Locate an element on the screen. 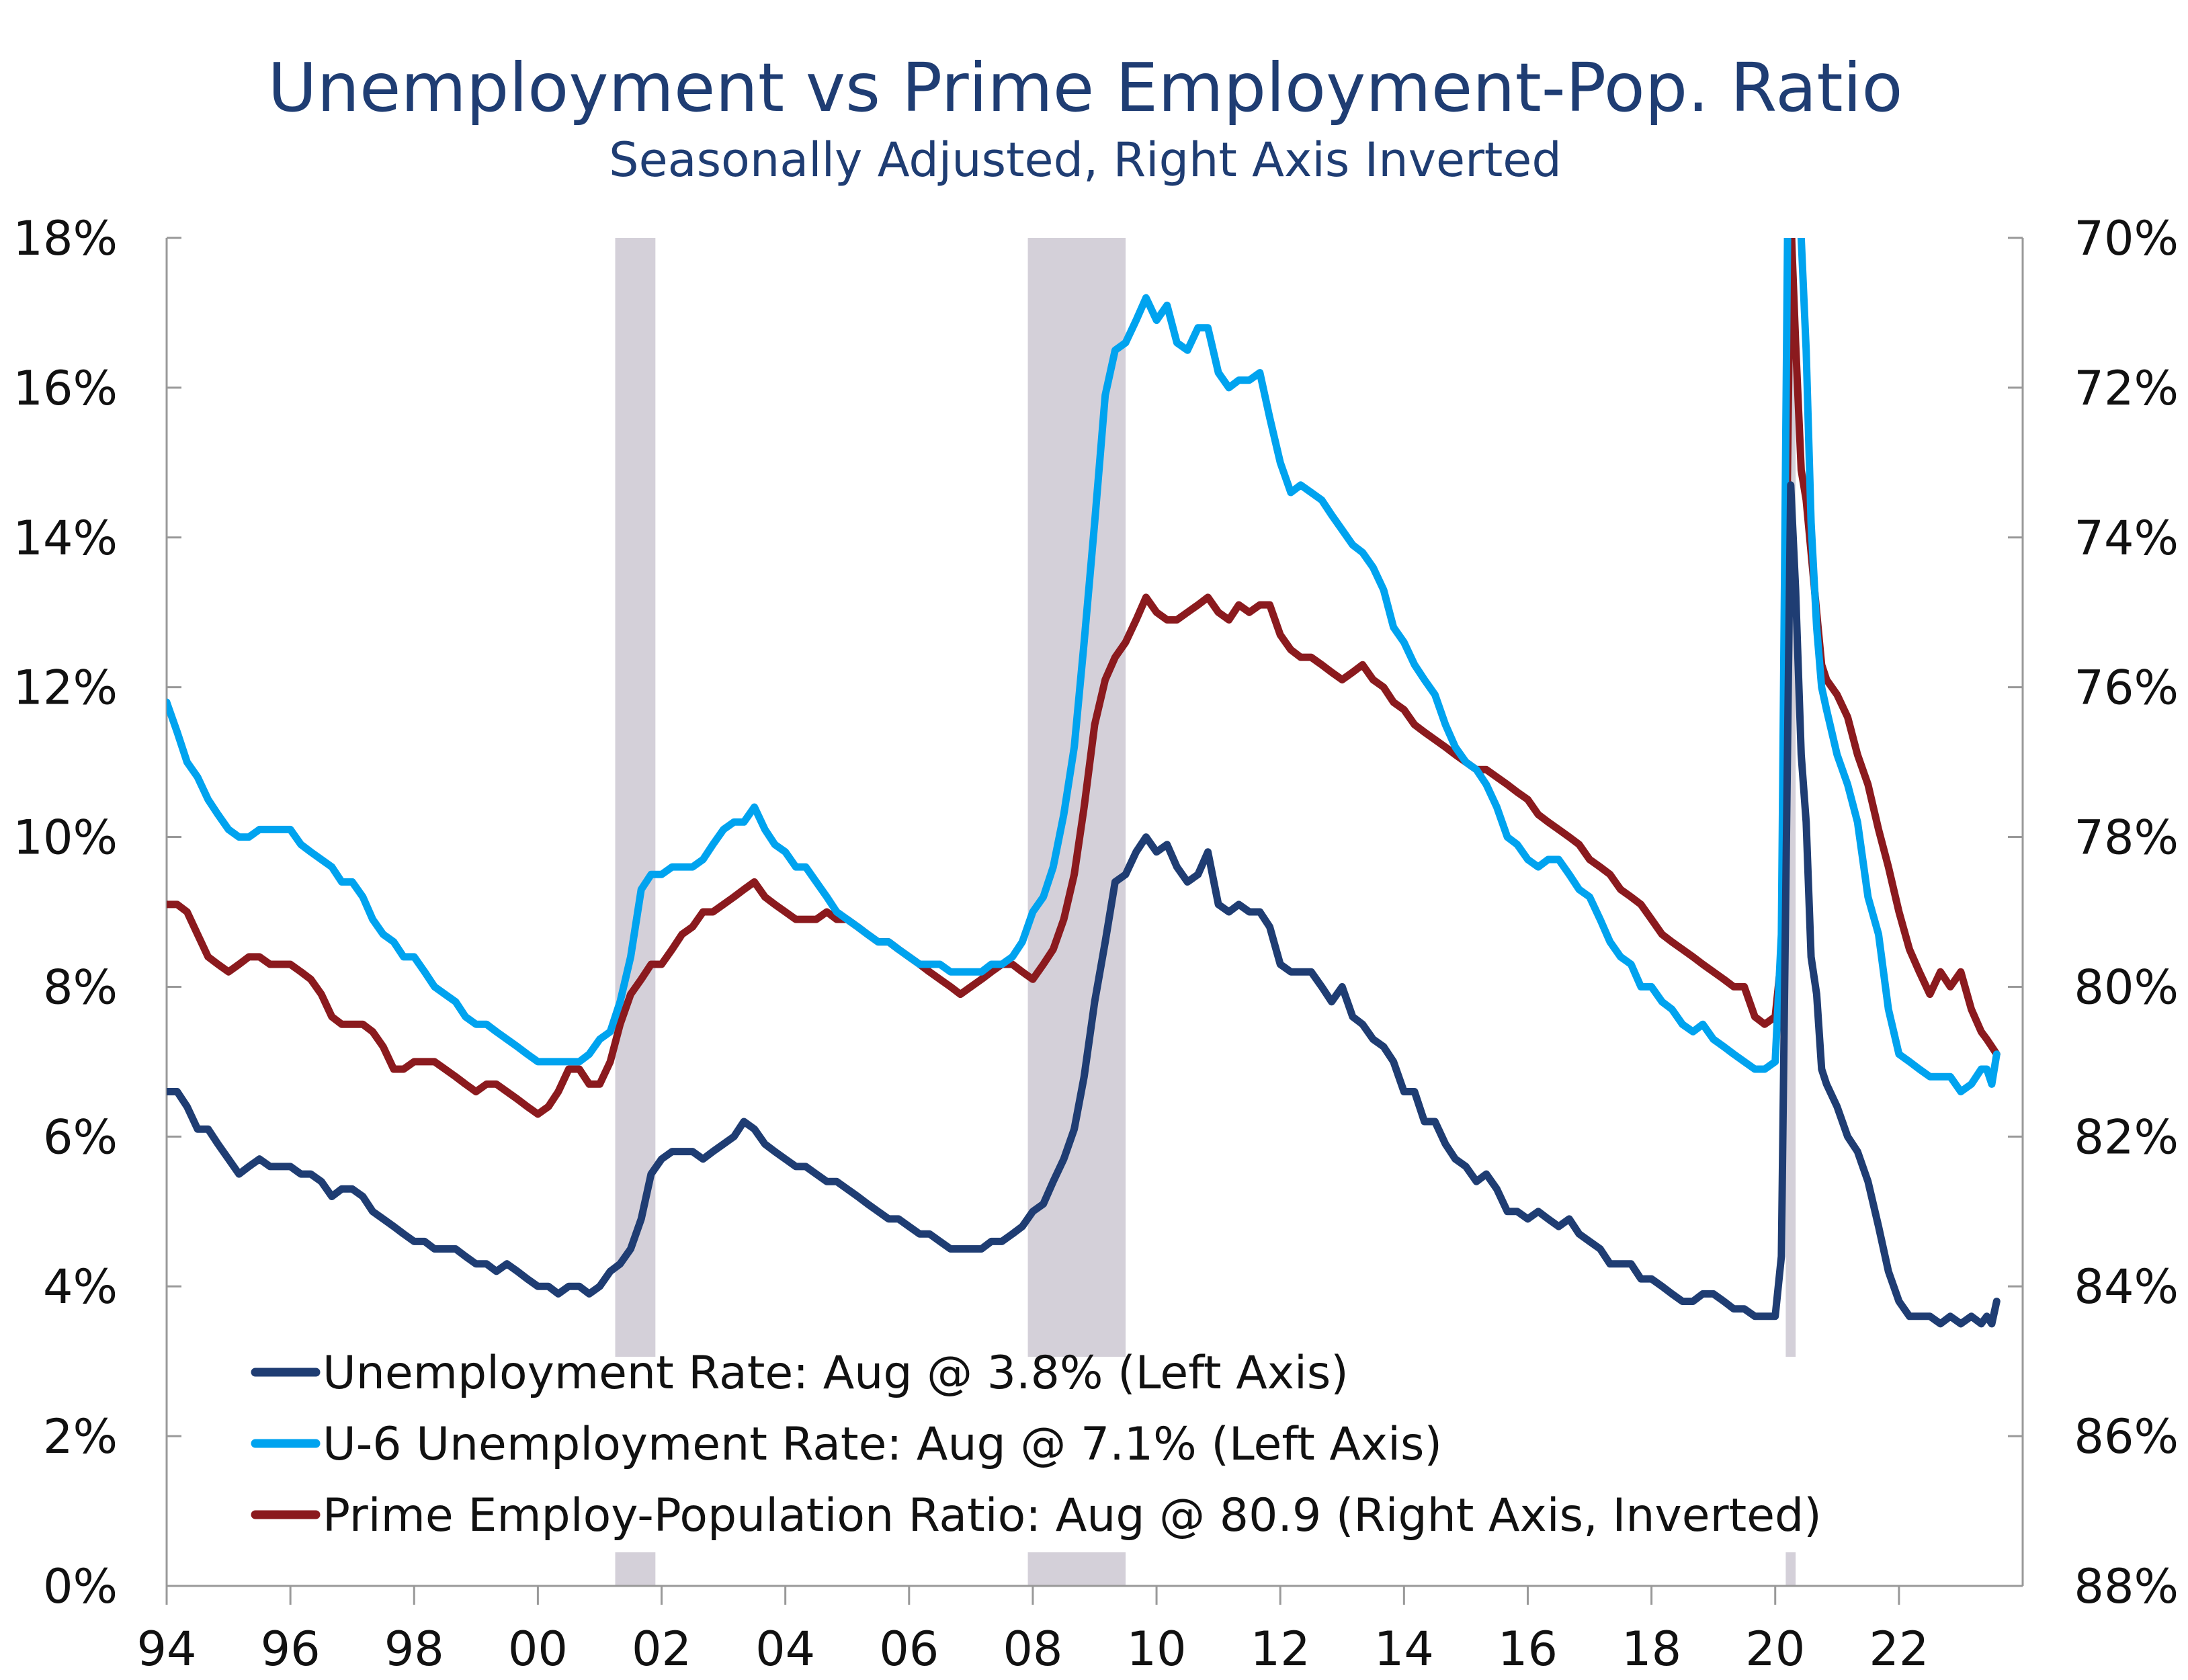 The image size is (2188, 1680). x-tick-label-5: 04 is located at coordinates (785, 1650).